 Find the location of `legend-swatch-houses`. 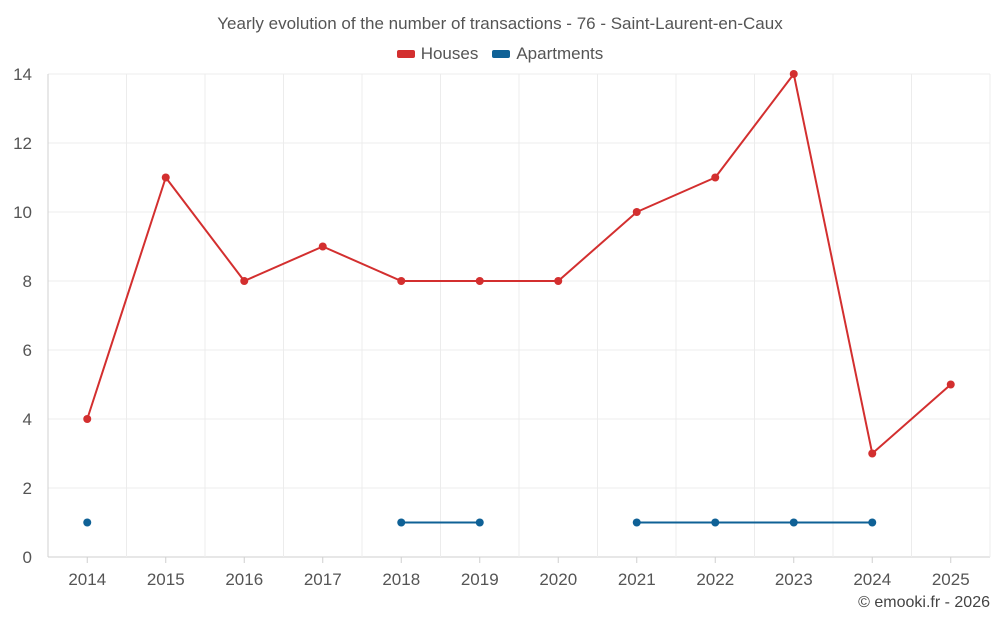

legend-swatch-houses is located at coordinates (405, 54).